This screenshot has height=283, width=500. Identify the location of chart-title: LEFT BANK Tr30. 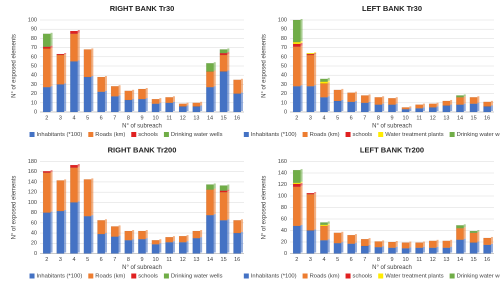
(392, 8).